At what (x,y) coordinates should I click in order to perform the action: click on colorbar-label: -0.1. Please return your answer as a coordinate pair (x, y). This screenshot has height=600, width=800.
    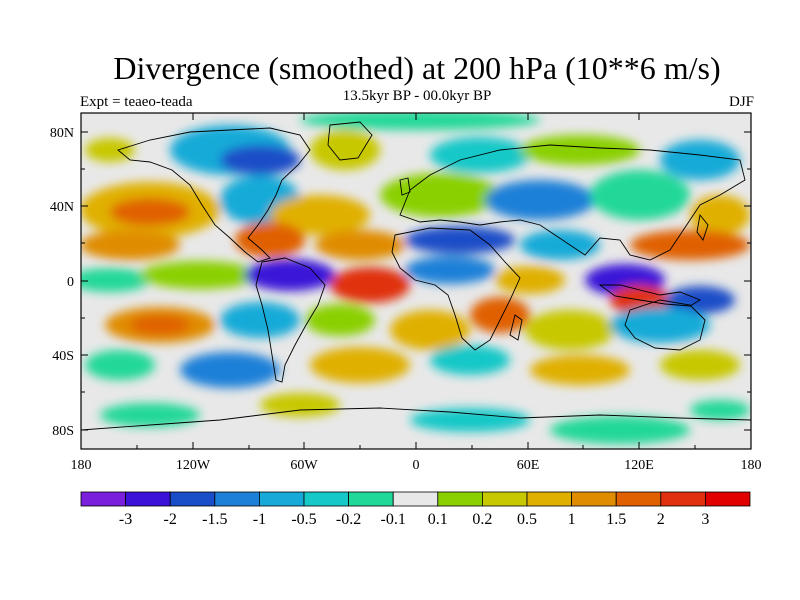
    Looking at the image, I should click on (393, 519).